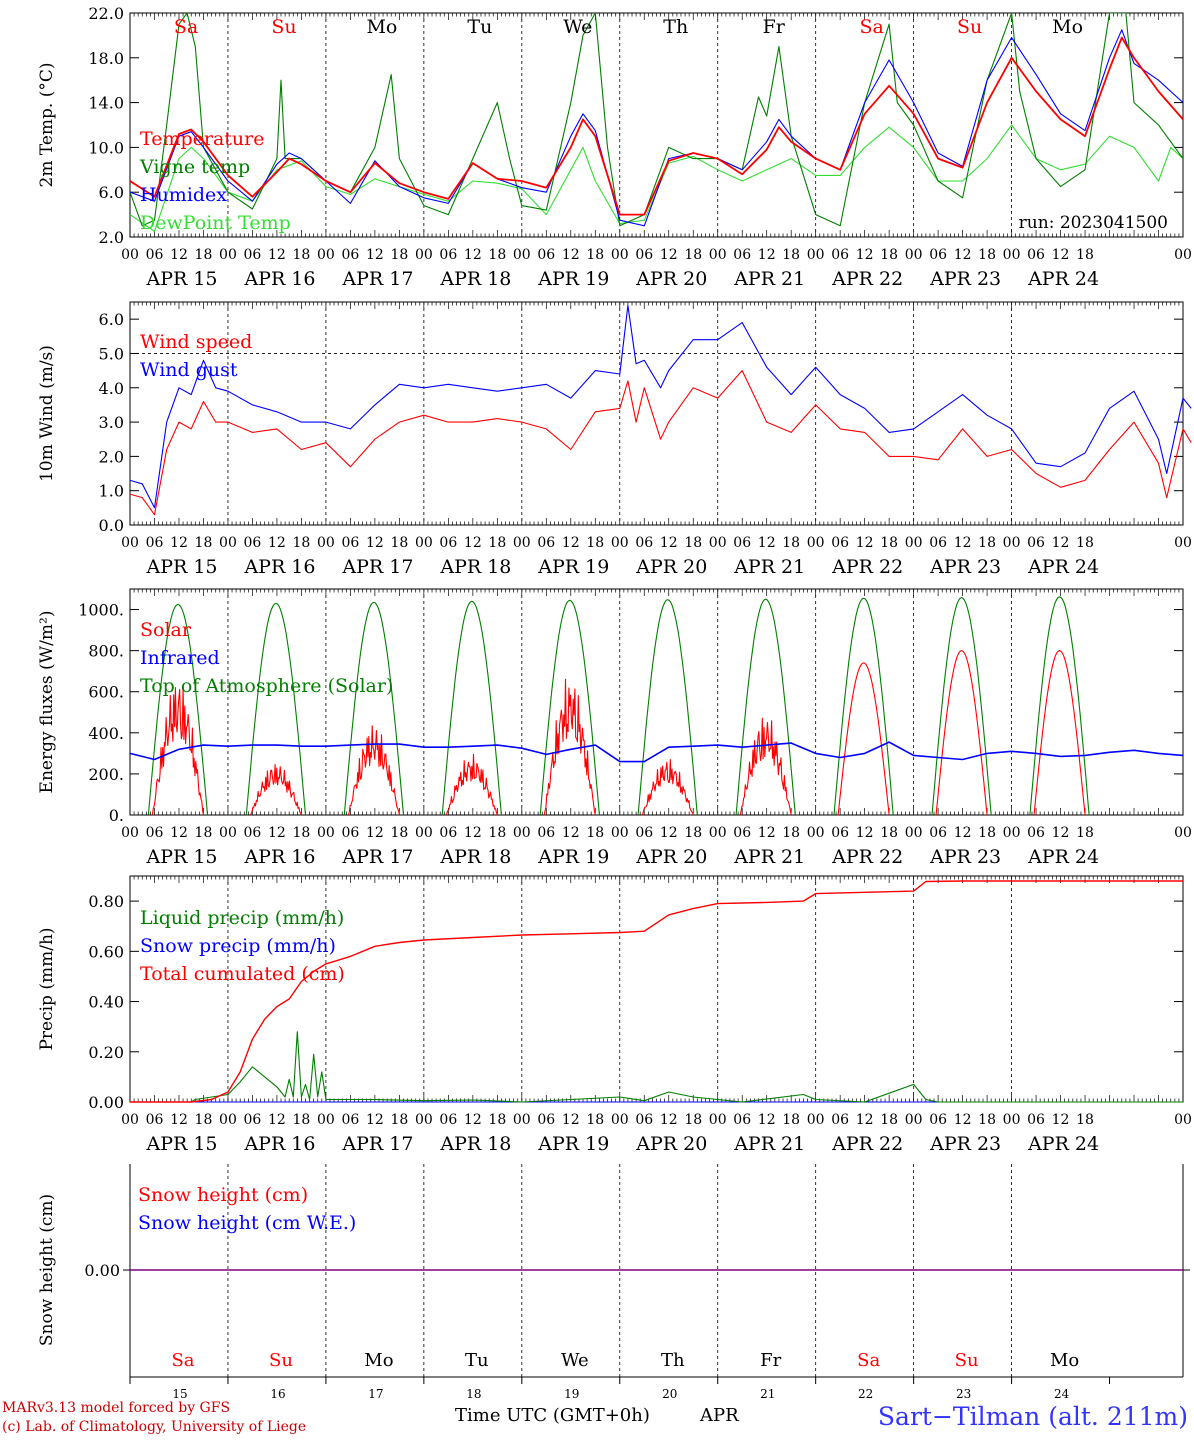 This screenshot has height=1440, width=1194. What do you see at coordinates (279, 567) in the screenshot?
I see `wind-date-label: APR 16` at bounding box center [279, 567].